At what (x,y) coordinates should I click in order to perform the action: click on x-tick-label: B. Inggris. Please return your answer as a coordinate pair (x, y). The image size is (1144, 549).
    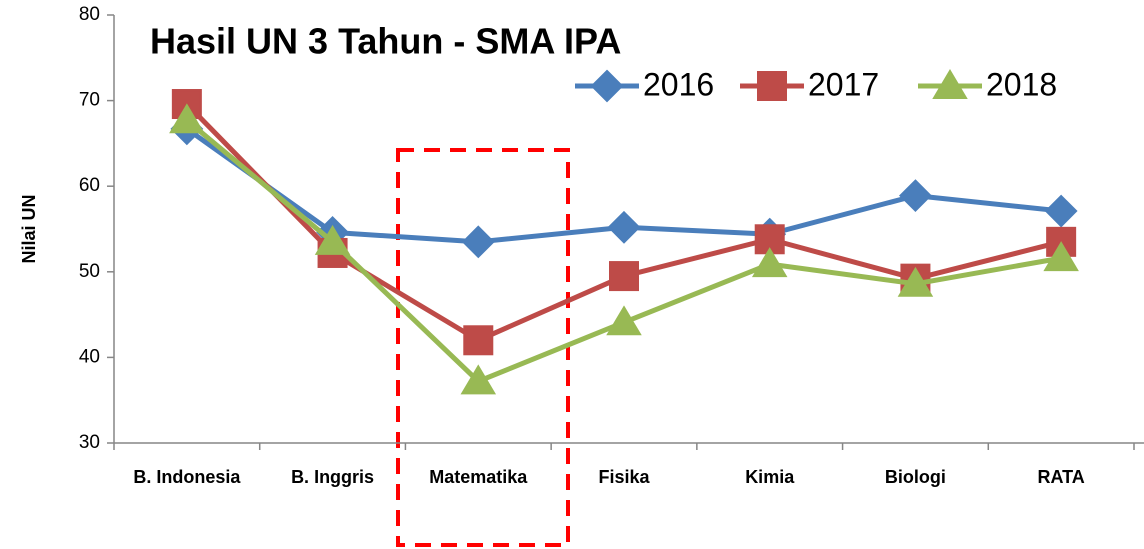
    Looking at the image, I should click on (332, 477).